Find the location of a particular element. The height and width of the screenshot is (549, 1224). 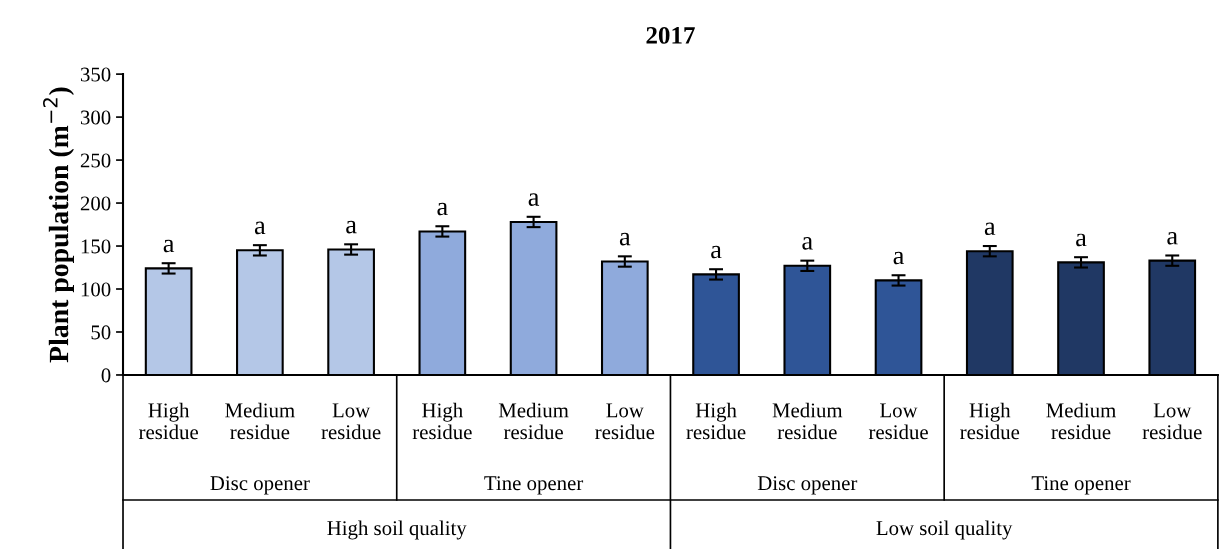

text: High soil quality is located at coordinates (397, 530).